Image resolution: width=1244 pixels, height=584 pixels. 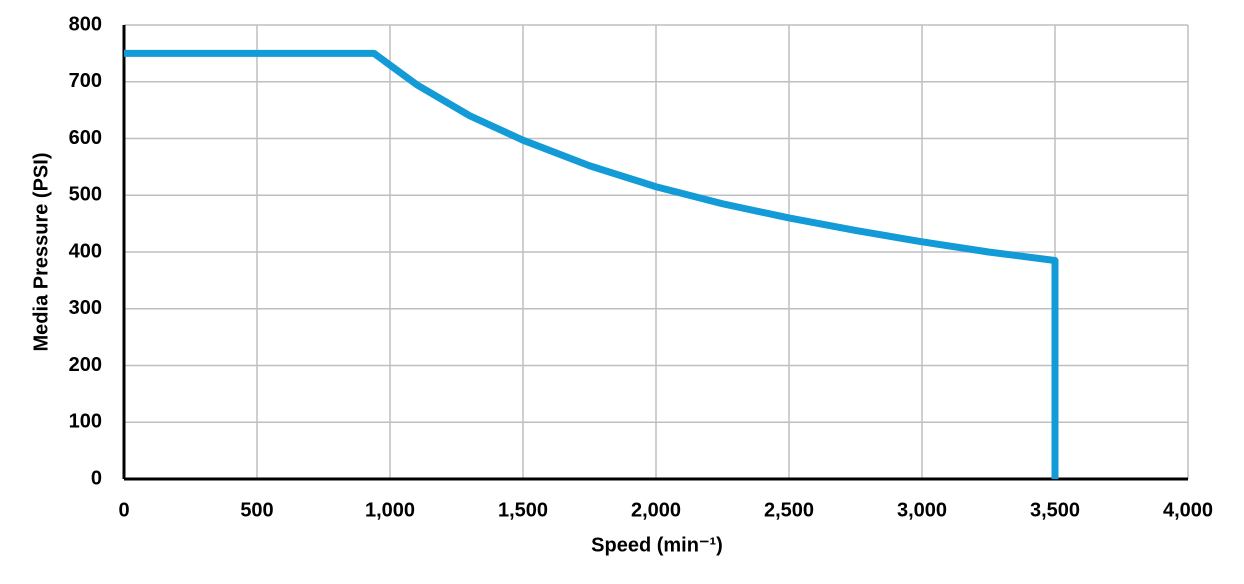 What do you see at coordinates (85, 138) in the screenshot?
I see `y-tick-label: 600` at bounding box center [85, 138].